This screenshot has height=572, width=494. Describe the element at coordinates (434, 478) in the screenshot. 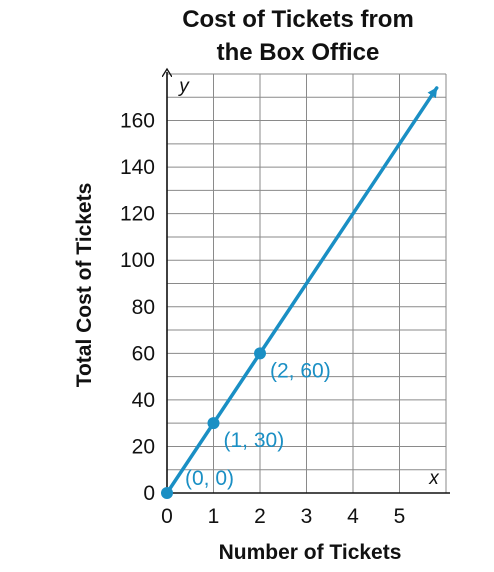

I see `x-axis-variable: x` at that location.